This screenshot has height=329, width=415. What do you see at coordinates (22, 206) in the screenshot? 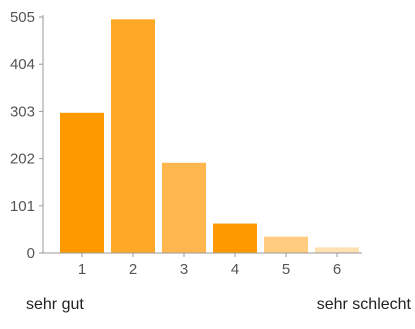
I see `y-tick-label: 101` at bounding box center [22, 206].